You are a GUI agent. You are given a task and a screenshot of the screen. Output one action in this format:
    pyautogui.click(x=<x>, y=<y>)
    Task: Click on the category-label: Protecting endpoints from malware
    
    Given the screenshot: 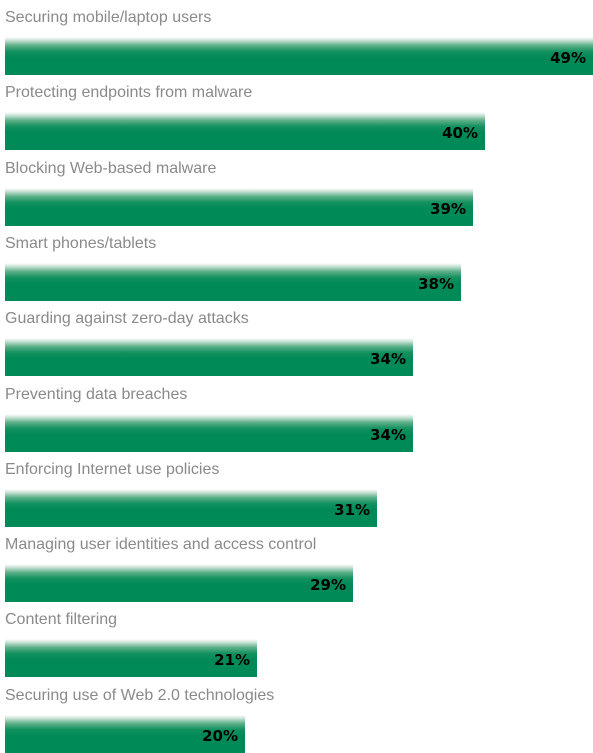 What is the action you would take?
    pyautogui.click(x=129, y=93)
    